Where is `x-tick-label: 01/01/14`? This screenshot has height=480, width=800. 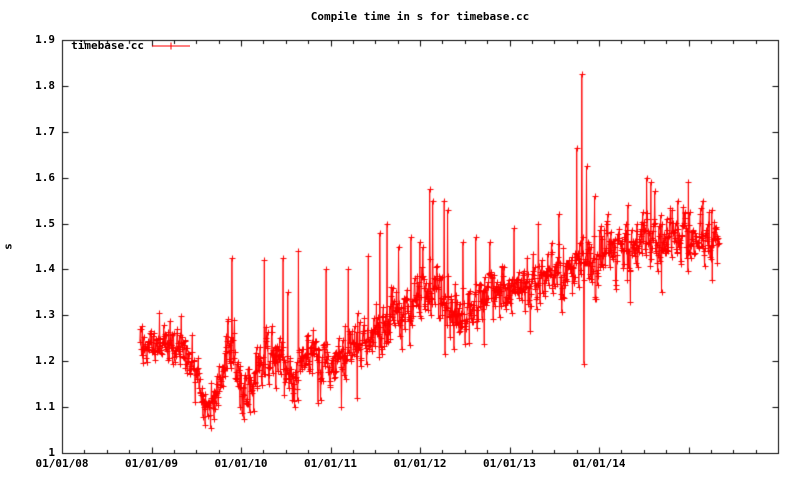
x-tick-label: 01/01/14 is located at coordinates (599, 463).